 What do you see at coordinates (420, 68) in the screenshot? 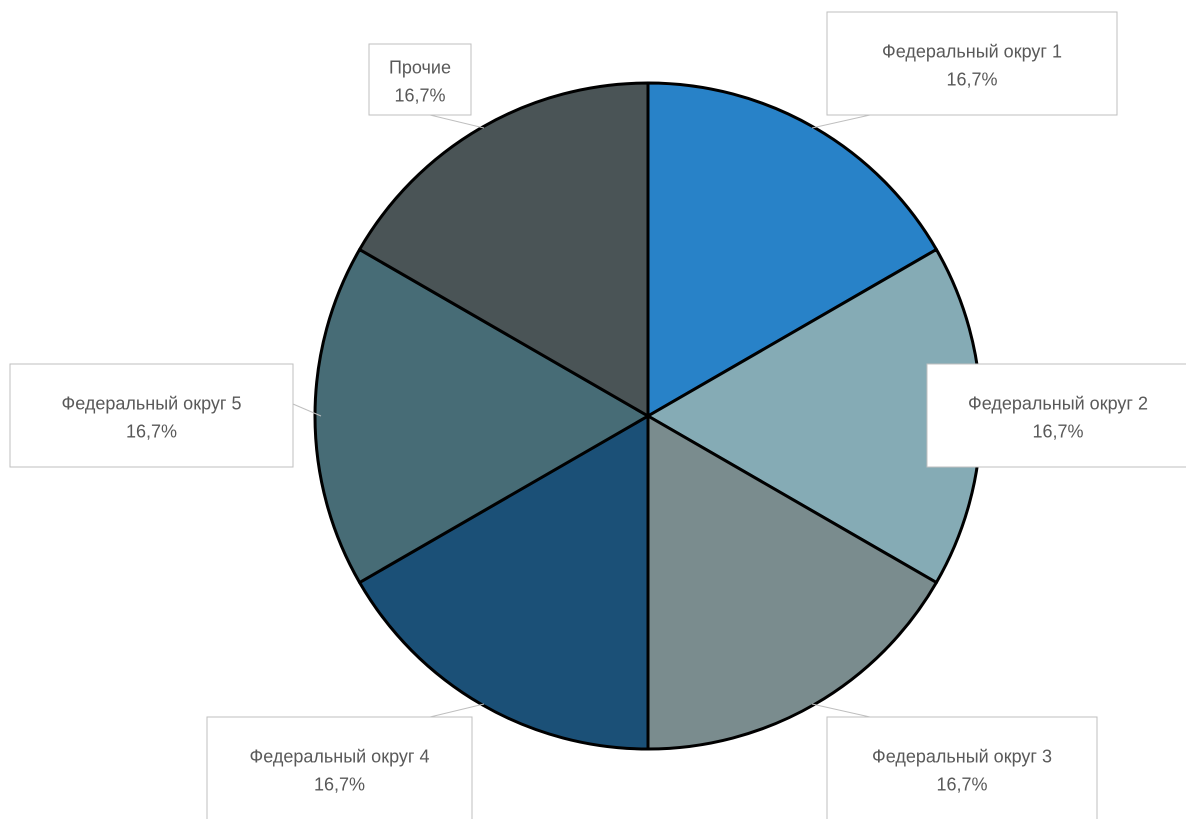
I see `slice-name-label: Прочие` at bounding box center [420, 68].